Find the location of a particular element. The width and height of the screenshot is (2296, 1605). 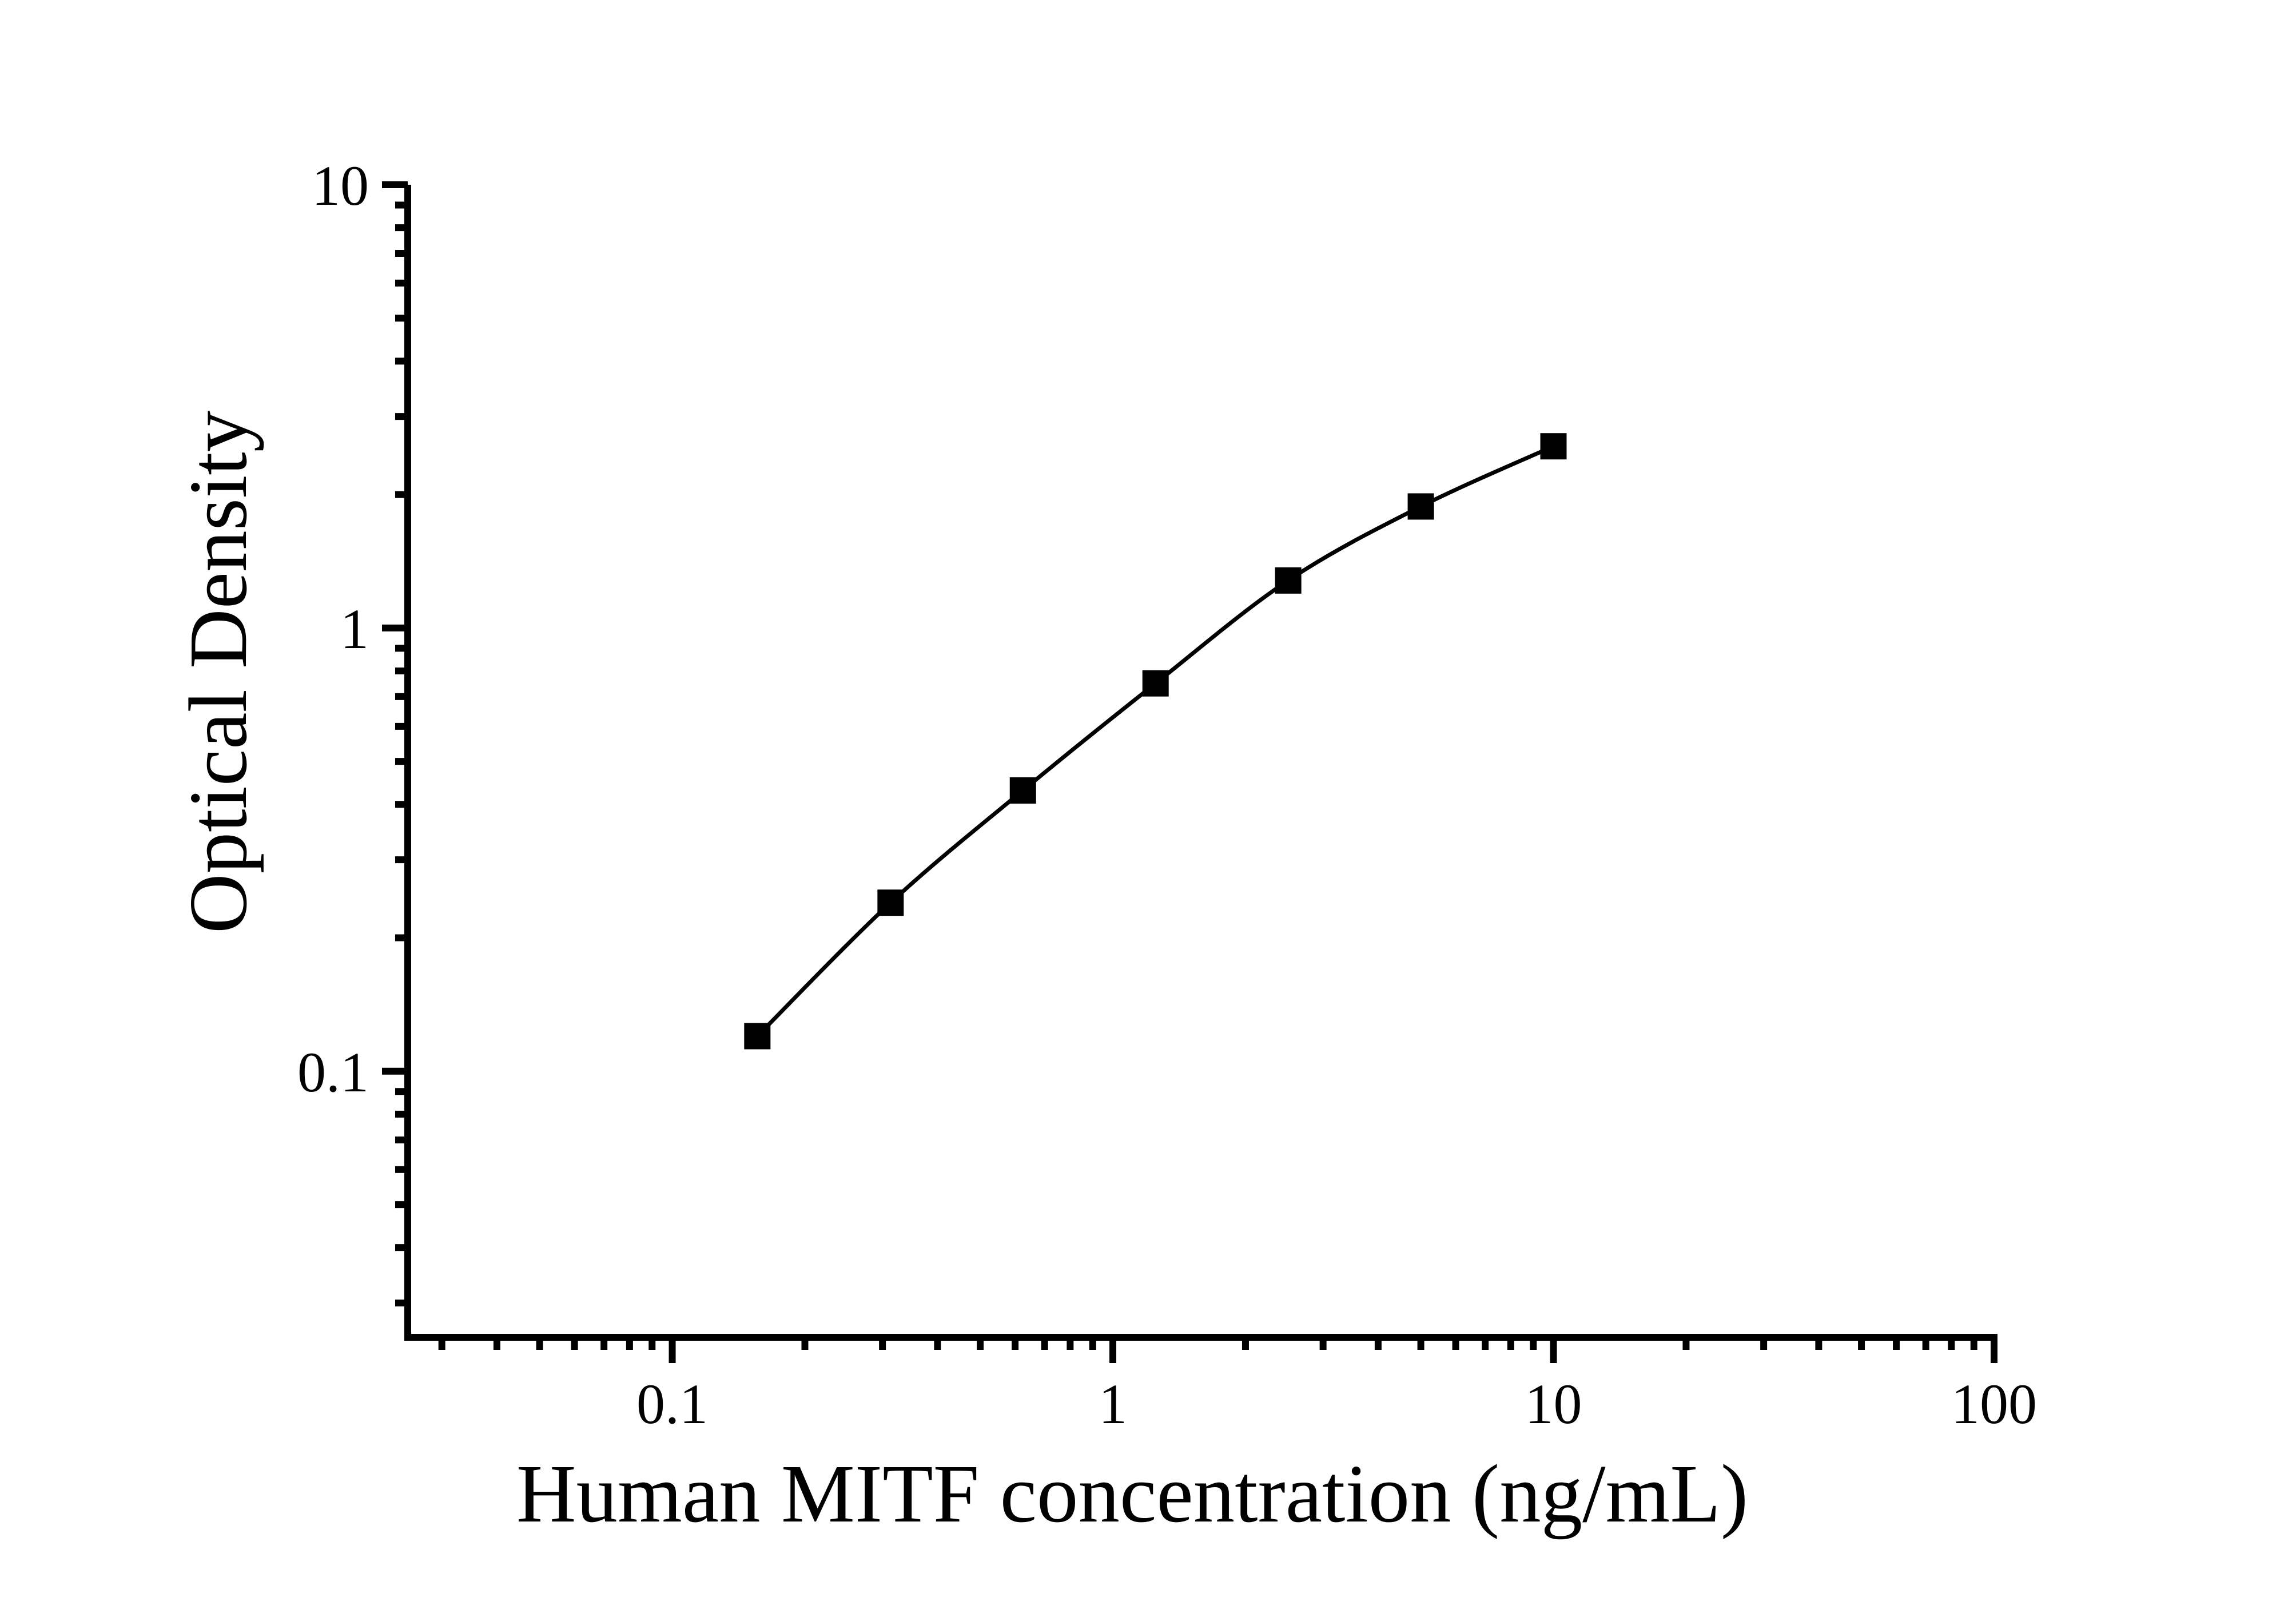

y-tick-label: 10 is located at coordinates (340, 185).